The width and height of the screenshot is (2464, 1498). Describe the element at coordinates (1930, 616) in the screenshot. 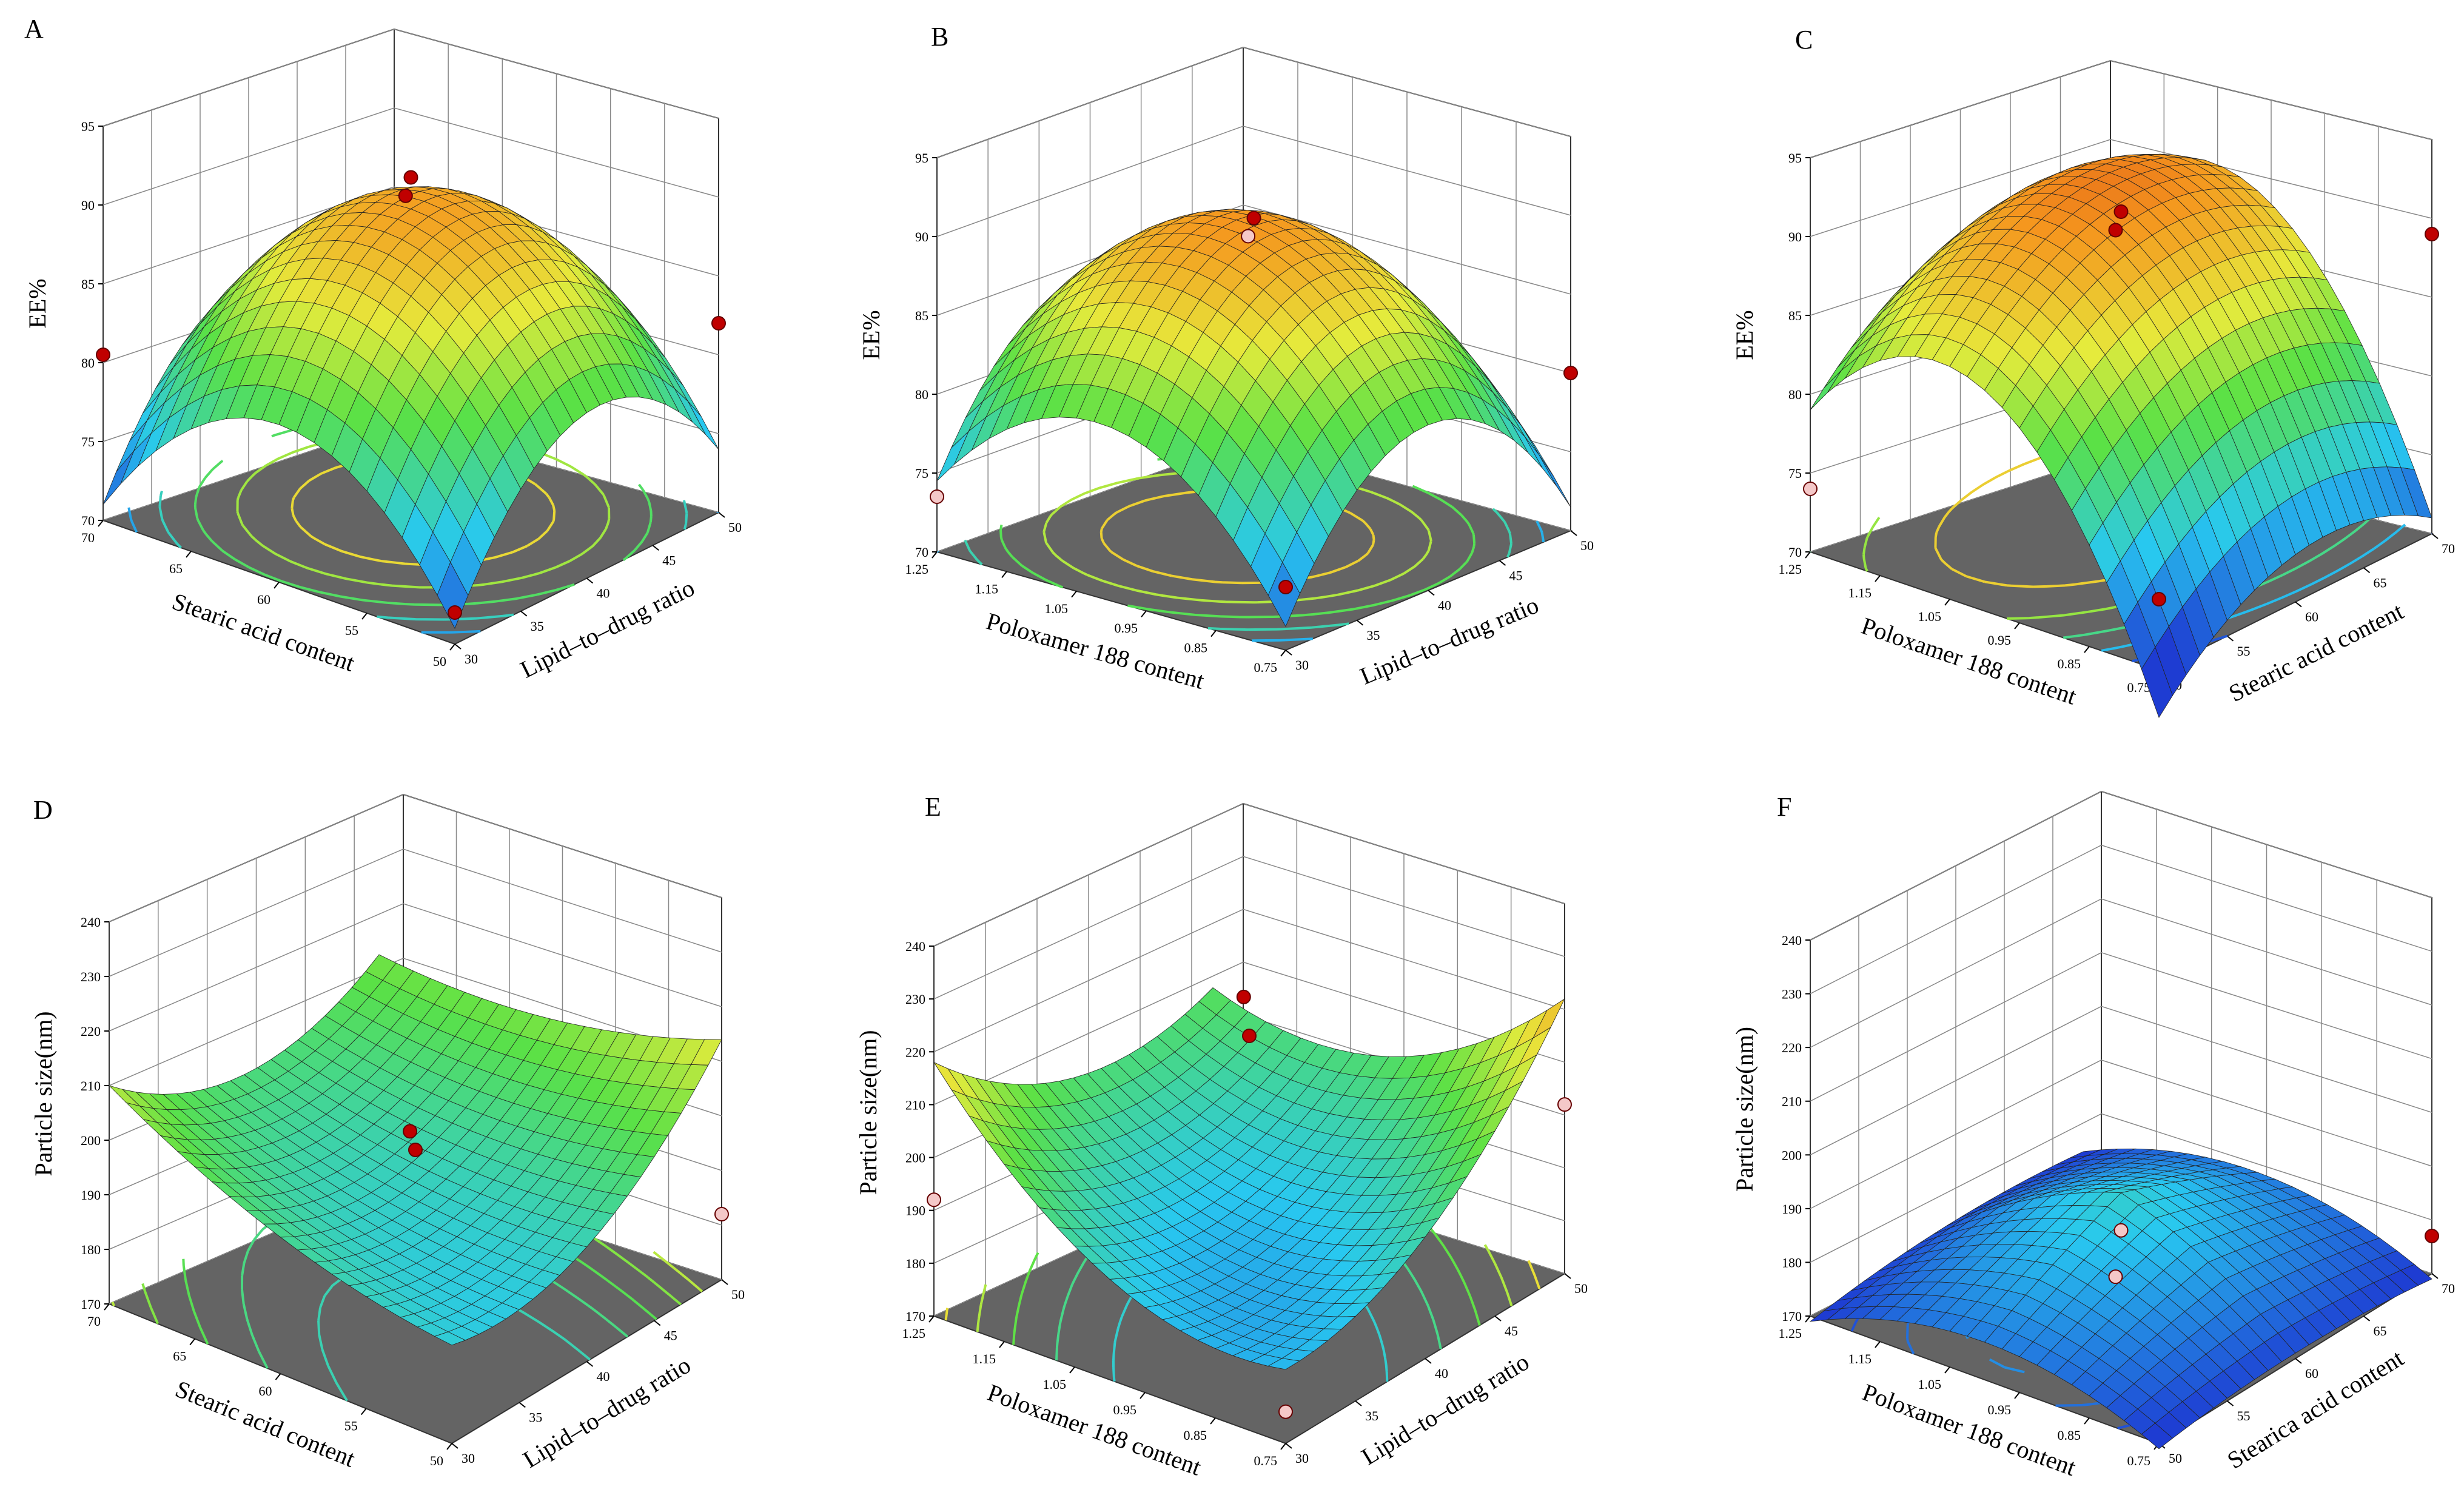

I see `x-tick-label: 1.05` at that location.